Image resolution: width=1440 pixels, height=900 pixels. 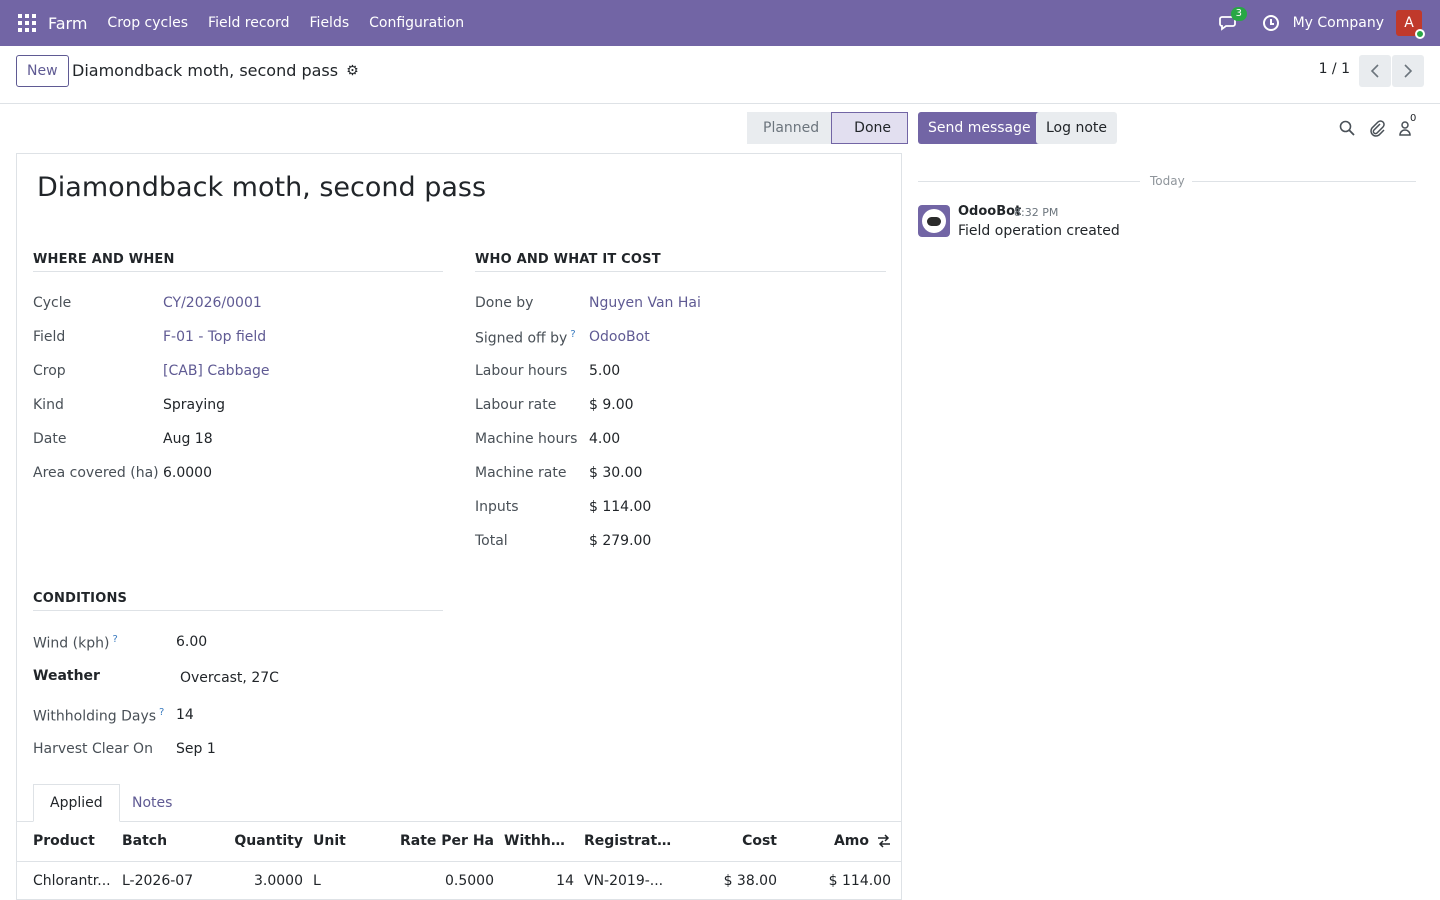 I want to click on kind-value: Spraying, so click(x=194, y=405).